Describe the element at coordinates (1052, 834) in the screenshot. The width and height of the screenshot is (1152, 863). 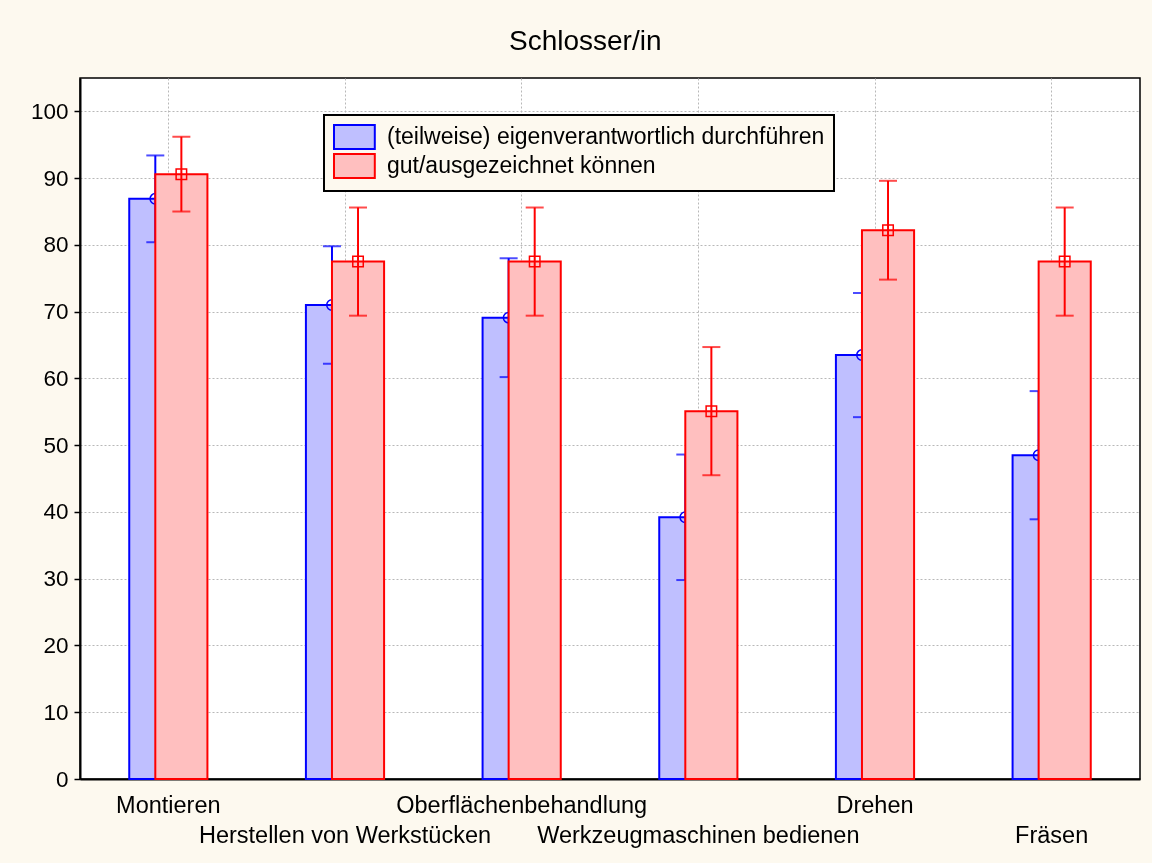
I see `x-tick-label: Fräsen` at that location.